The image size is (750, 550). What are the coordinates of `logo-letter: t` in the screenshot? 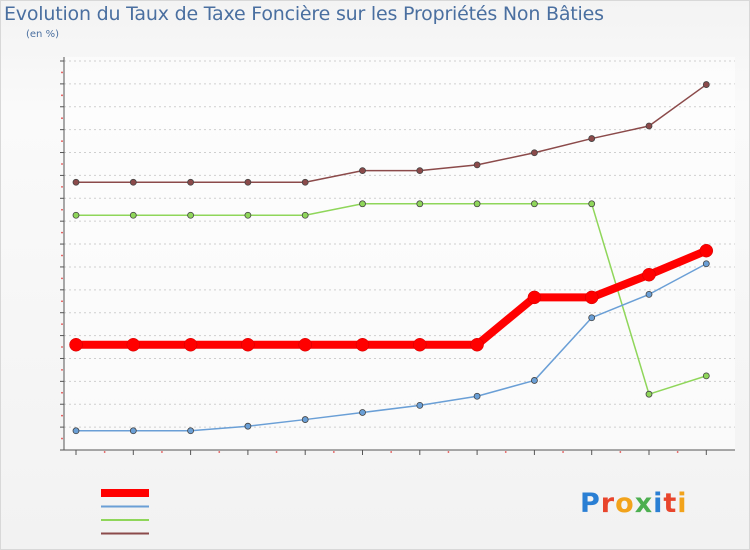 It's located at (670, 503).